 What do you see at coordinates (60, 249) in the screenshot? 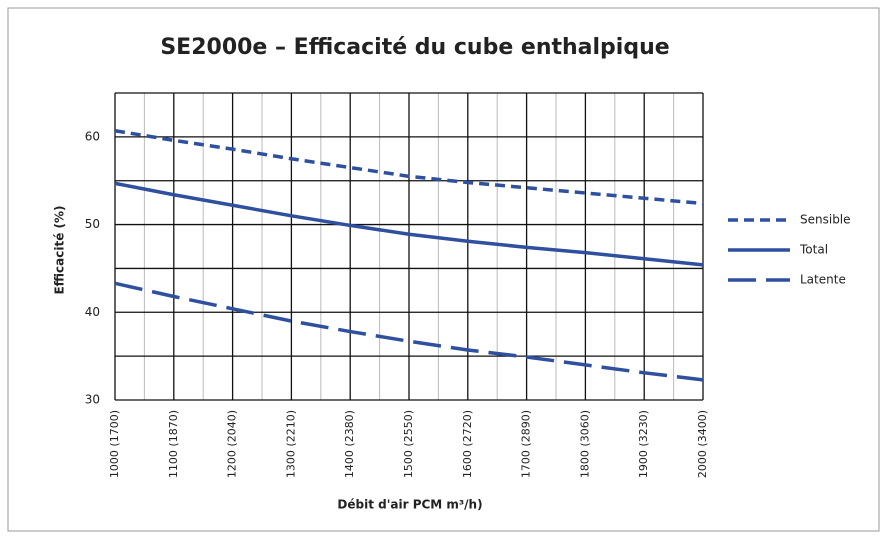
I see `y-axis-label: Efficacité (%)` at bounding box center [60, 249].